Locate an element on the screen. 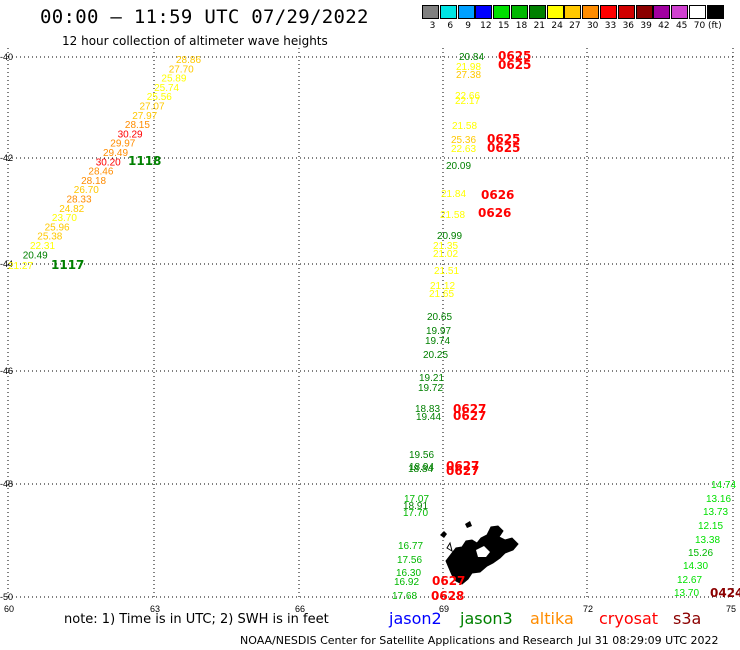  wave-height-cryosat: 21.12 is located at coordinates (442, 286).